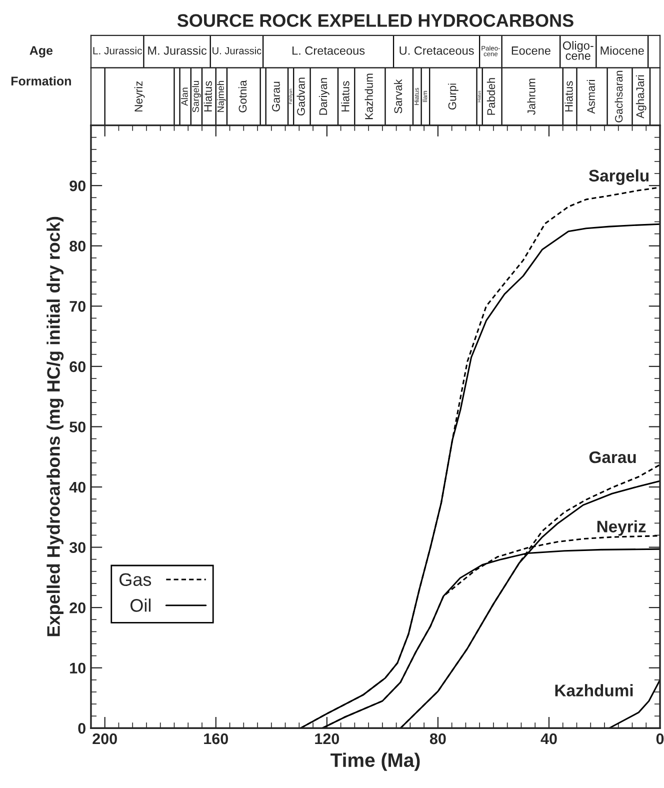 The height and width of the screenshot is (788, 664). Describe the element at coordinates (78, 608) in the screenshot. I see `y-tick-label: 20` at that location.